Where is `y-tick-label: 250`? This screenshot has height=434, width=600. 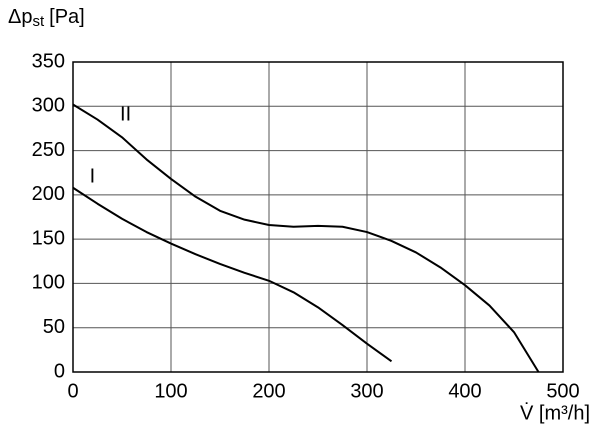
y-tick-label: 250 is located at coordinates (48, 150).